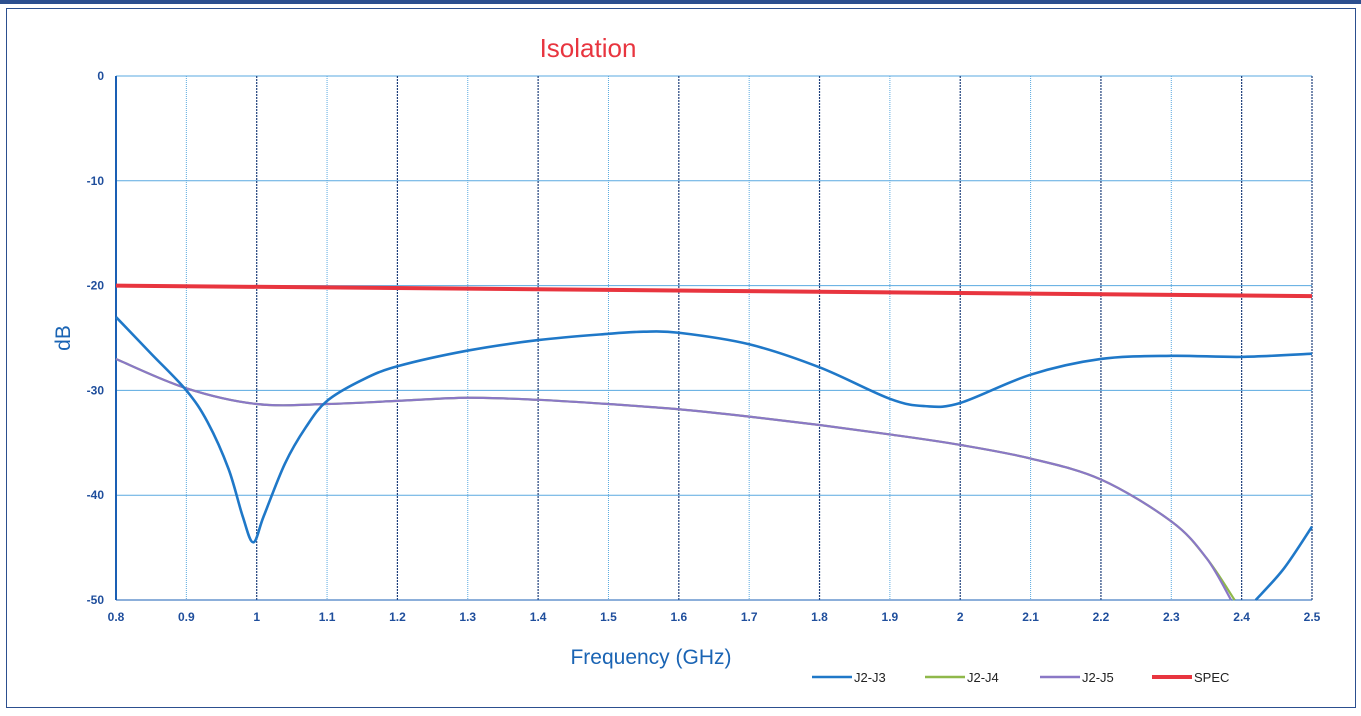 This screenshot has height=716, width=1361. Describe the element at coordinates (1030, 617) in the screenshot. I see `x-tick-label: 2.1` at that location.